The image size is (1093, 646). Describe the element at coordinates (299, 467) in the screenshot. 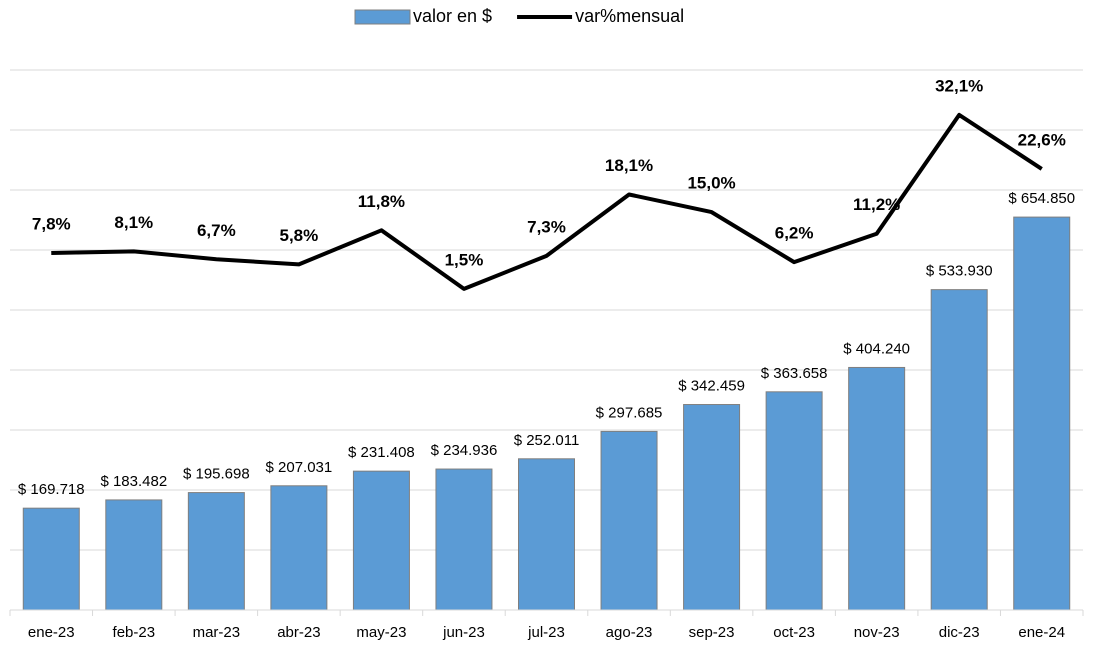

I see `bar-value-label: $ 207.031` at that location.